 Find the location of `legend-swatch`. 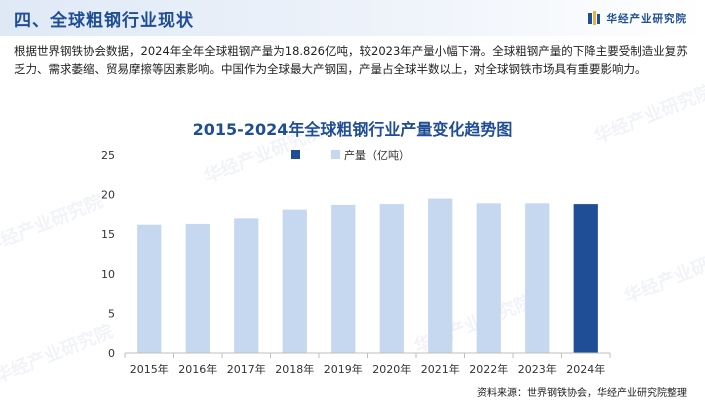

legend-swatch is located at coordinates (335, 154).